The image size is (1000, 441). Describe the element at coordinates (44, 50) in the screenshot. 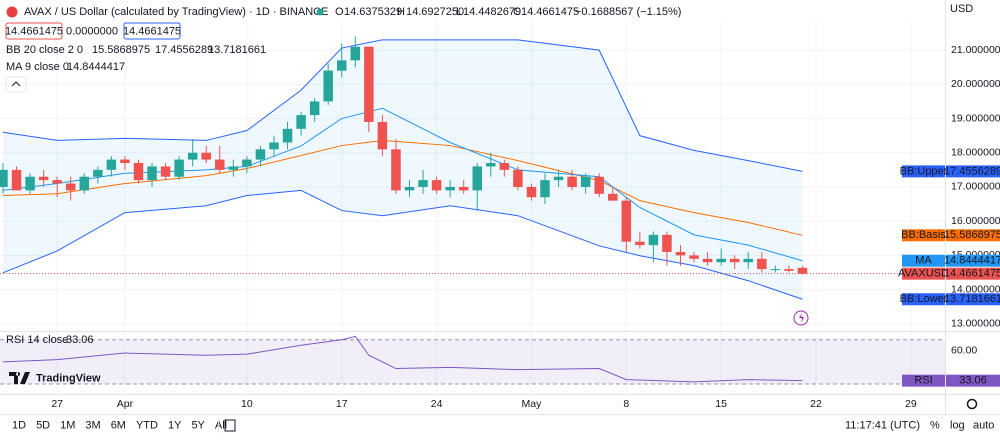

I see `bb-legend: BB 20 close 2 0` at that location.